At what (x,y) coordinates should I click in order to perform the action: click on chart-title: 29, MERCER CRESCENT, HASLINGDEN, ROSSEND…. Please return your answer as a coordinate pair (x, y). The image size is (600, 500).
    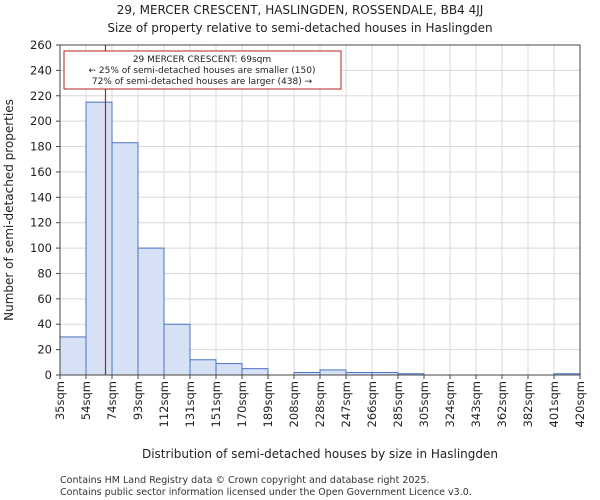
    Looking at the image, I should click on (300, 10).